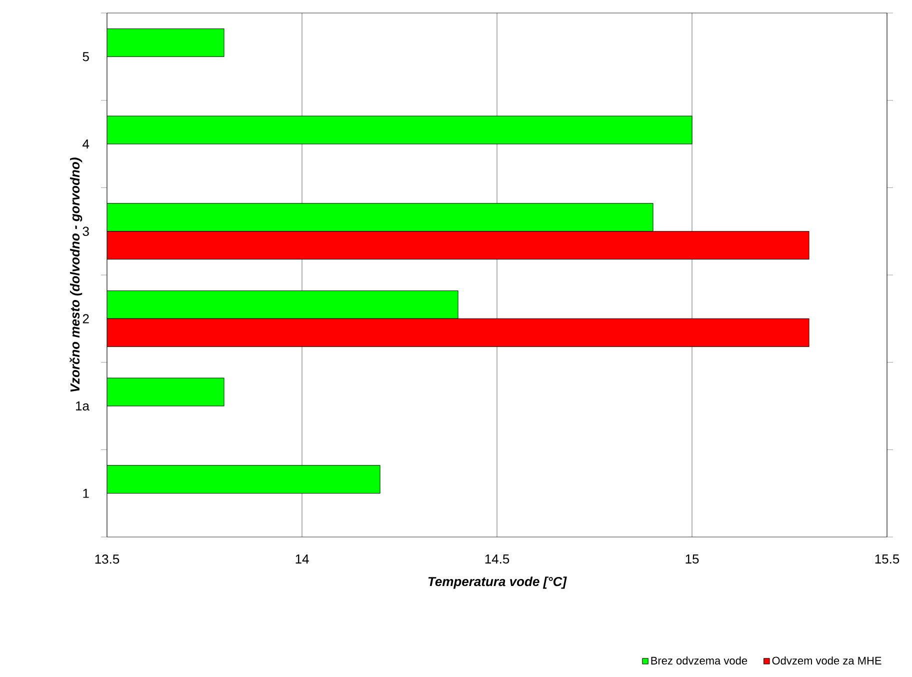 The height and width of the screenshot is (677, 912). What do you see at coordinates (699, 660) in the screenshot?
I see `legend-label: Brez odvzema vode` at bounding box center [699, 660].